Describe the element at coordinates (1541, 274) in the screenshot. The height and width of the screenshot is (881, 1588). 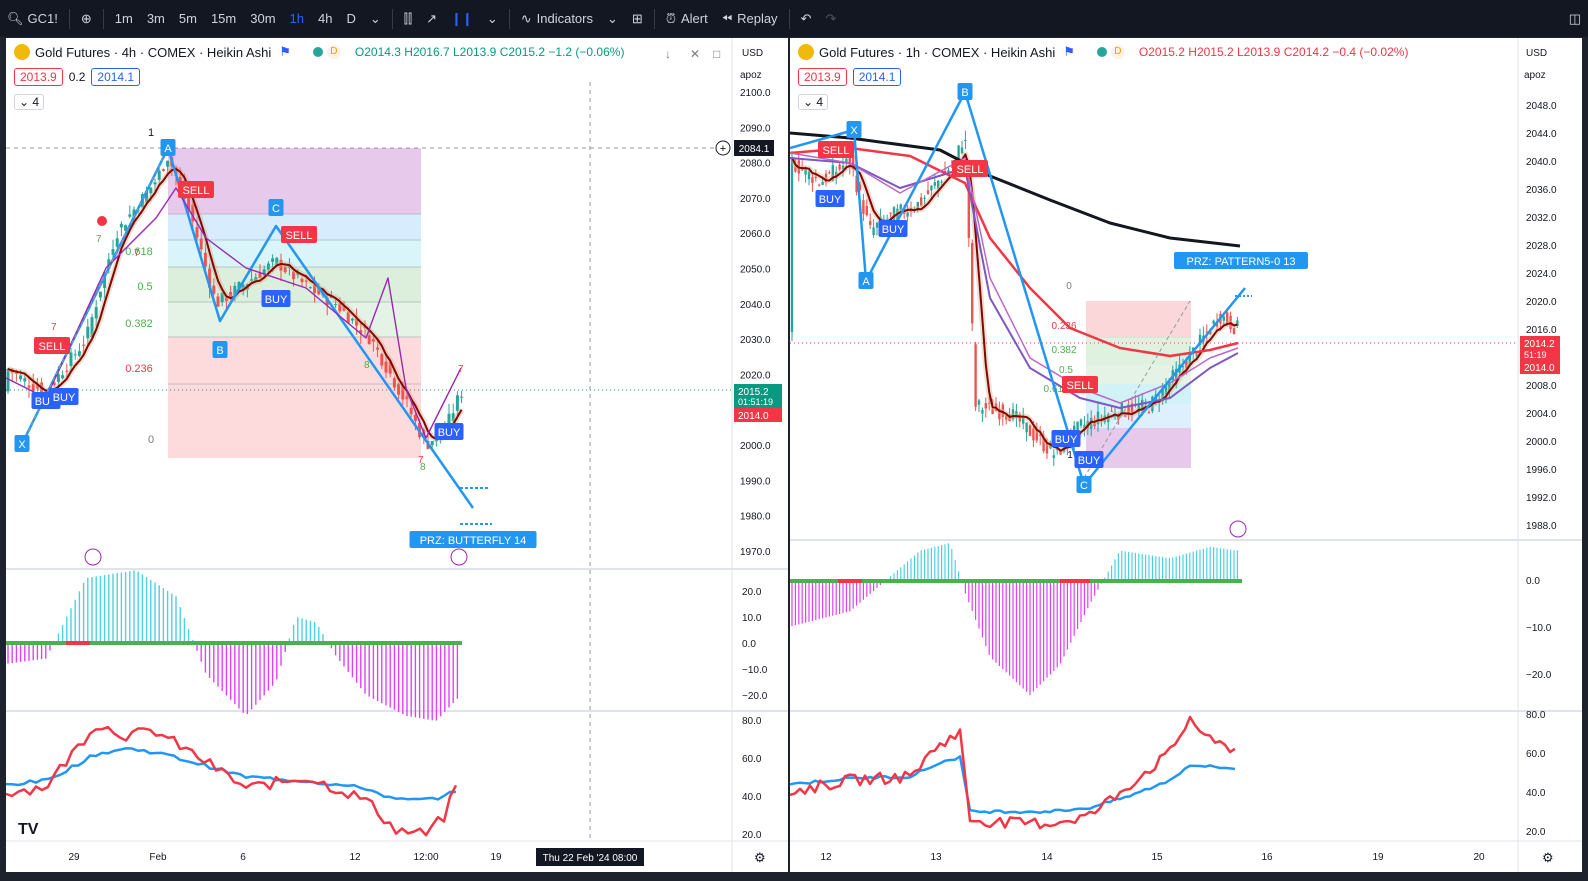
I see `price-tick: 2024.0` at that location.